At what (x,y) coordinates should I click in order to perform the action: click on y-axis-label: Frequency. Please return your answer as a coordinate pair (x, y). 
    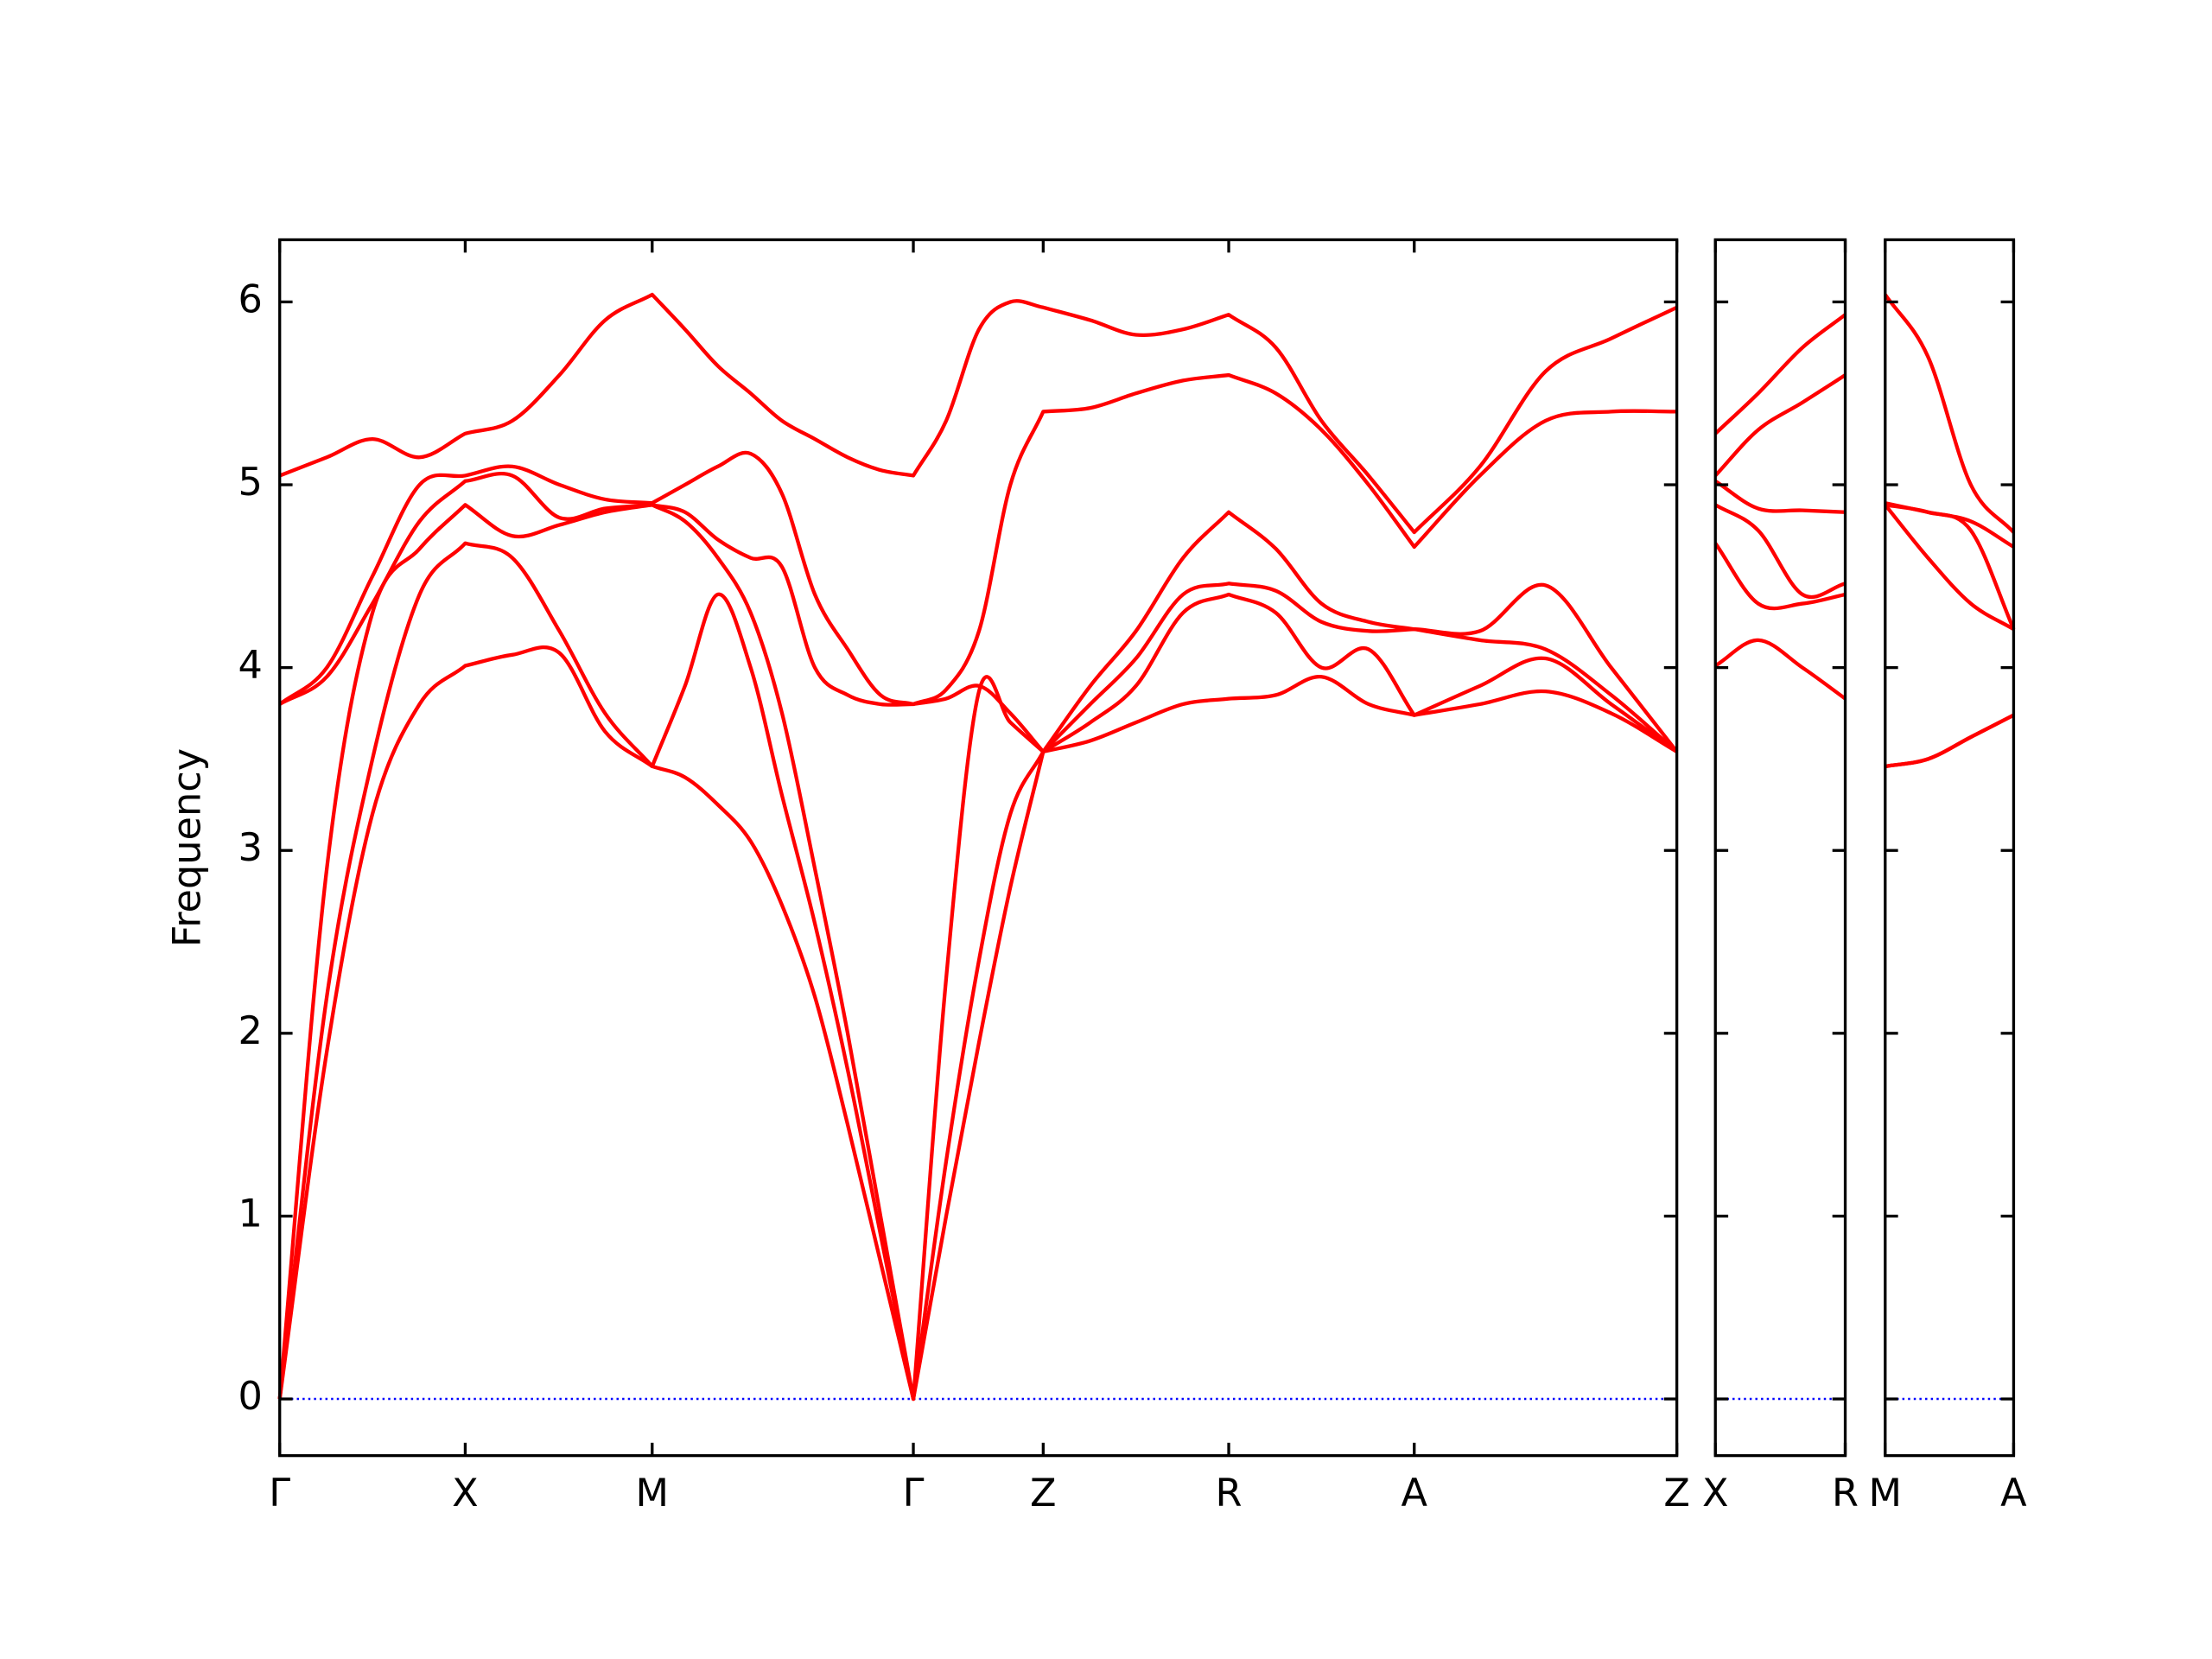
    Looking at the image, I should click on (187, 847).